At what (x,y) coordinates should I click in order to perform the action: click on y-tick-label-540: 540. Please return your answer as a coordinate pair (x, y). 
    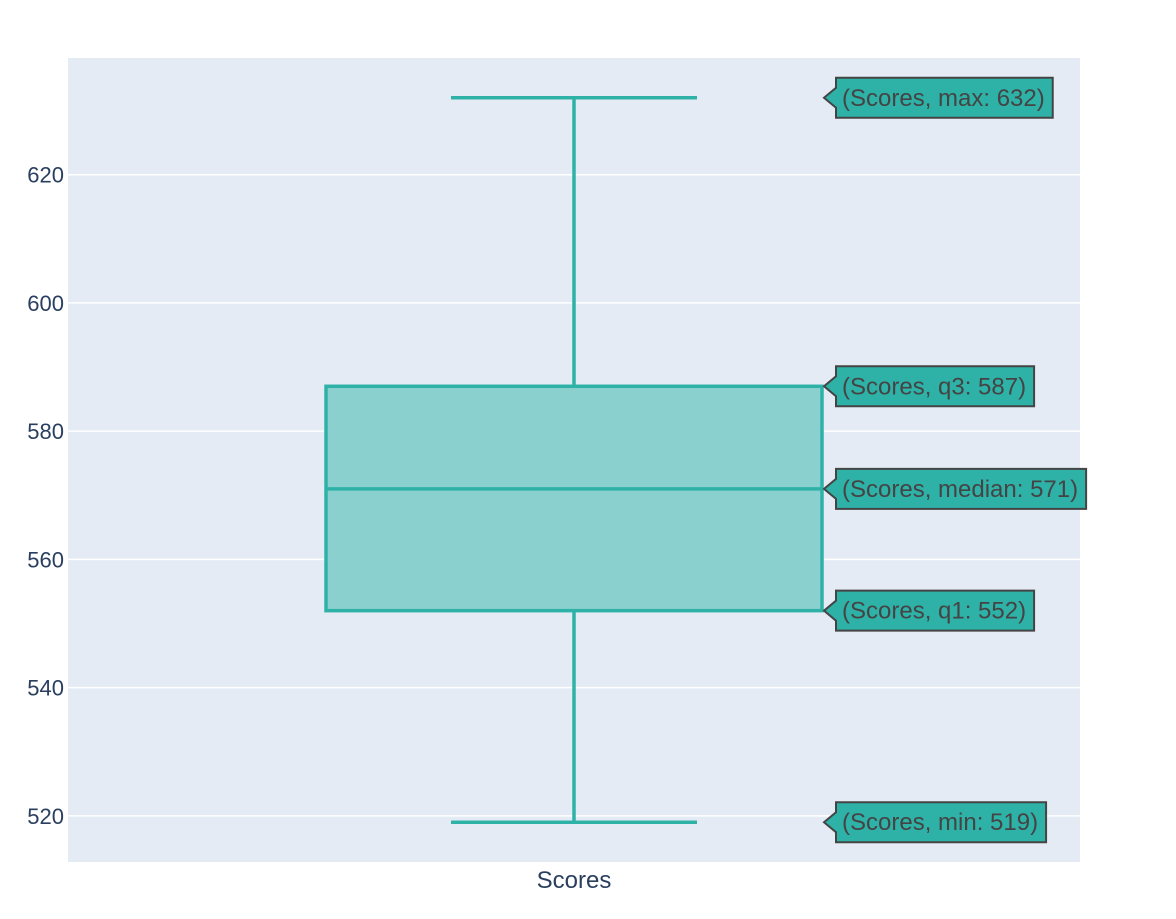
    Looking at the image, I should click on (45, 688).